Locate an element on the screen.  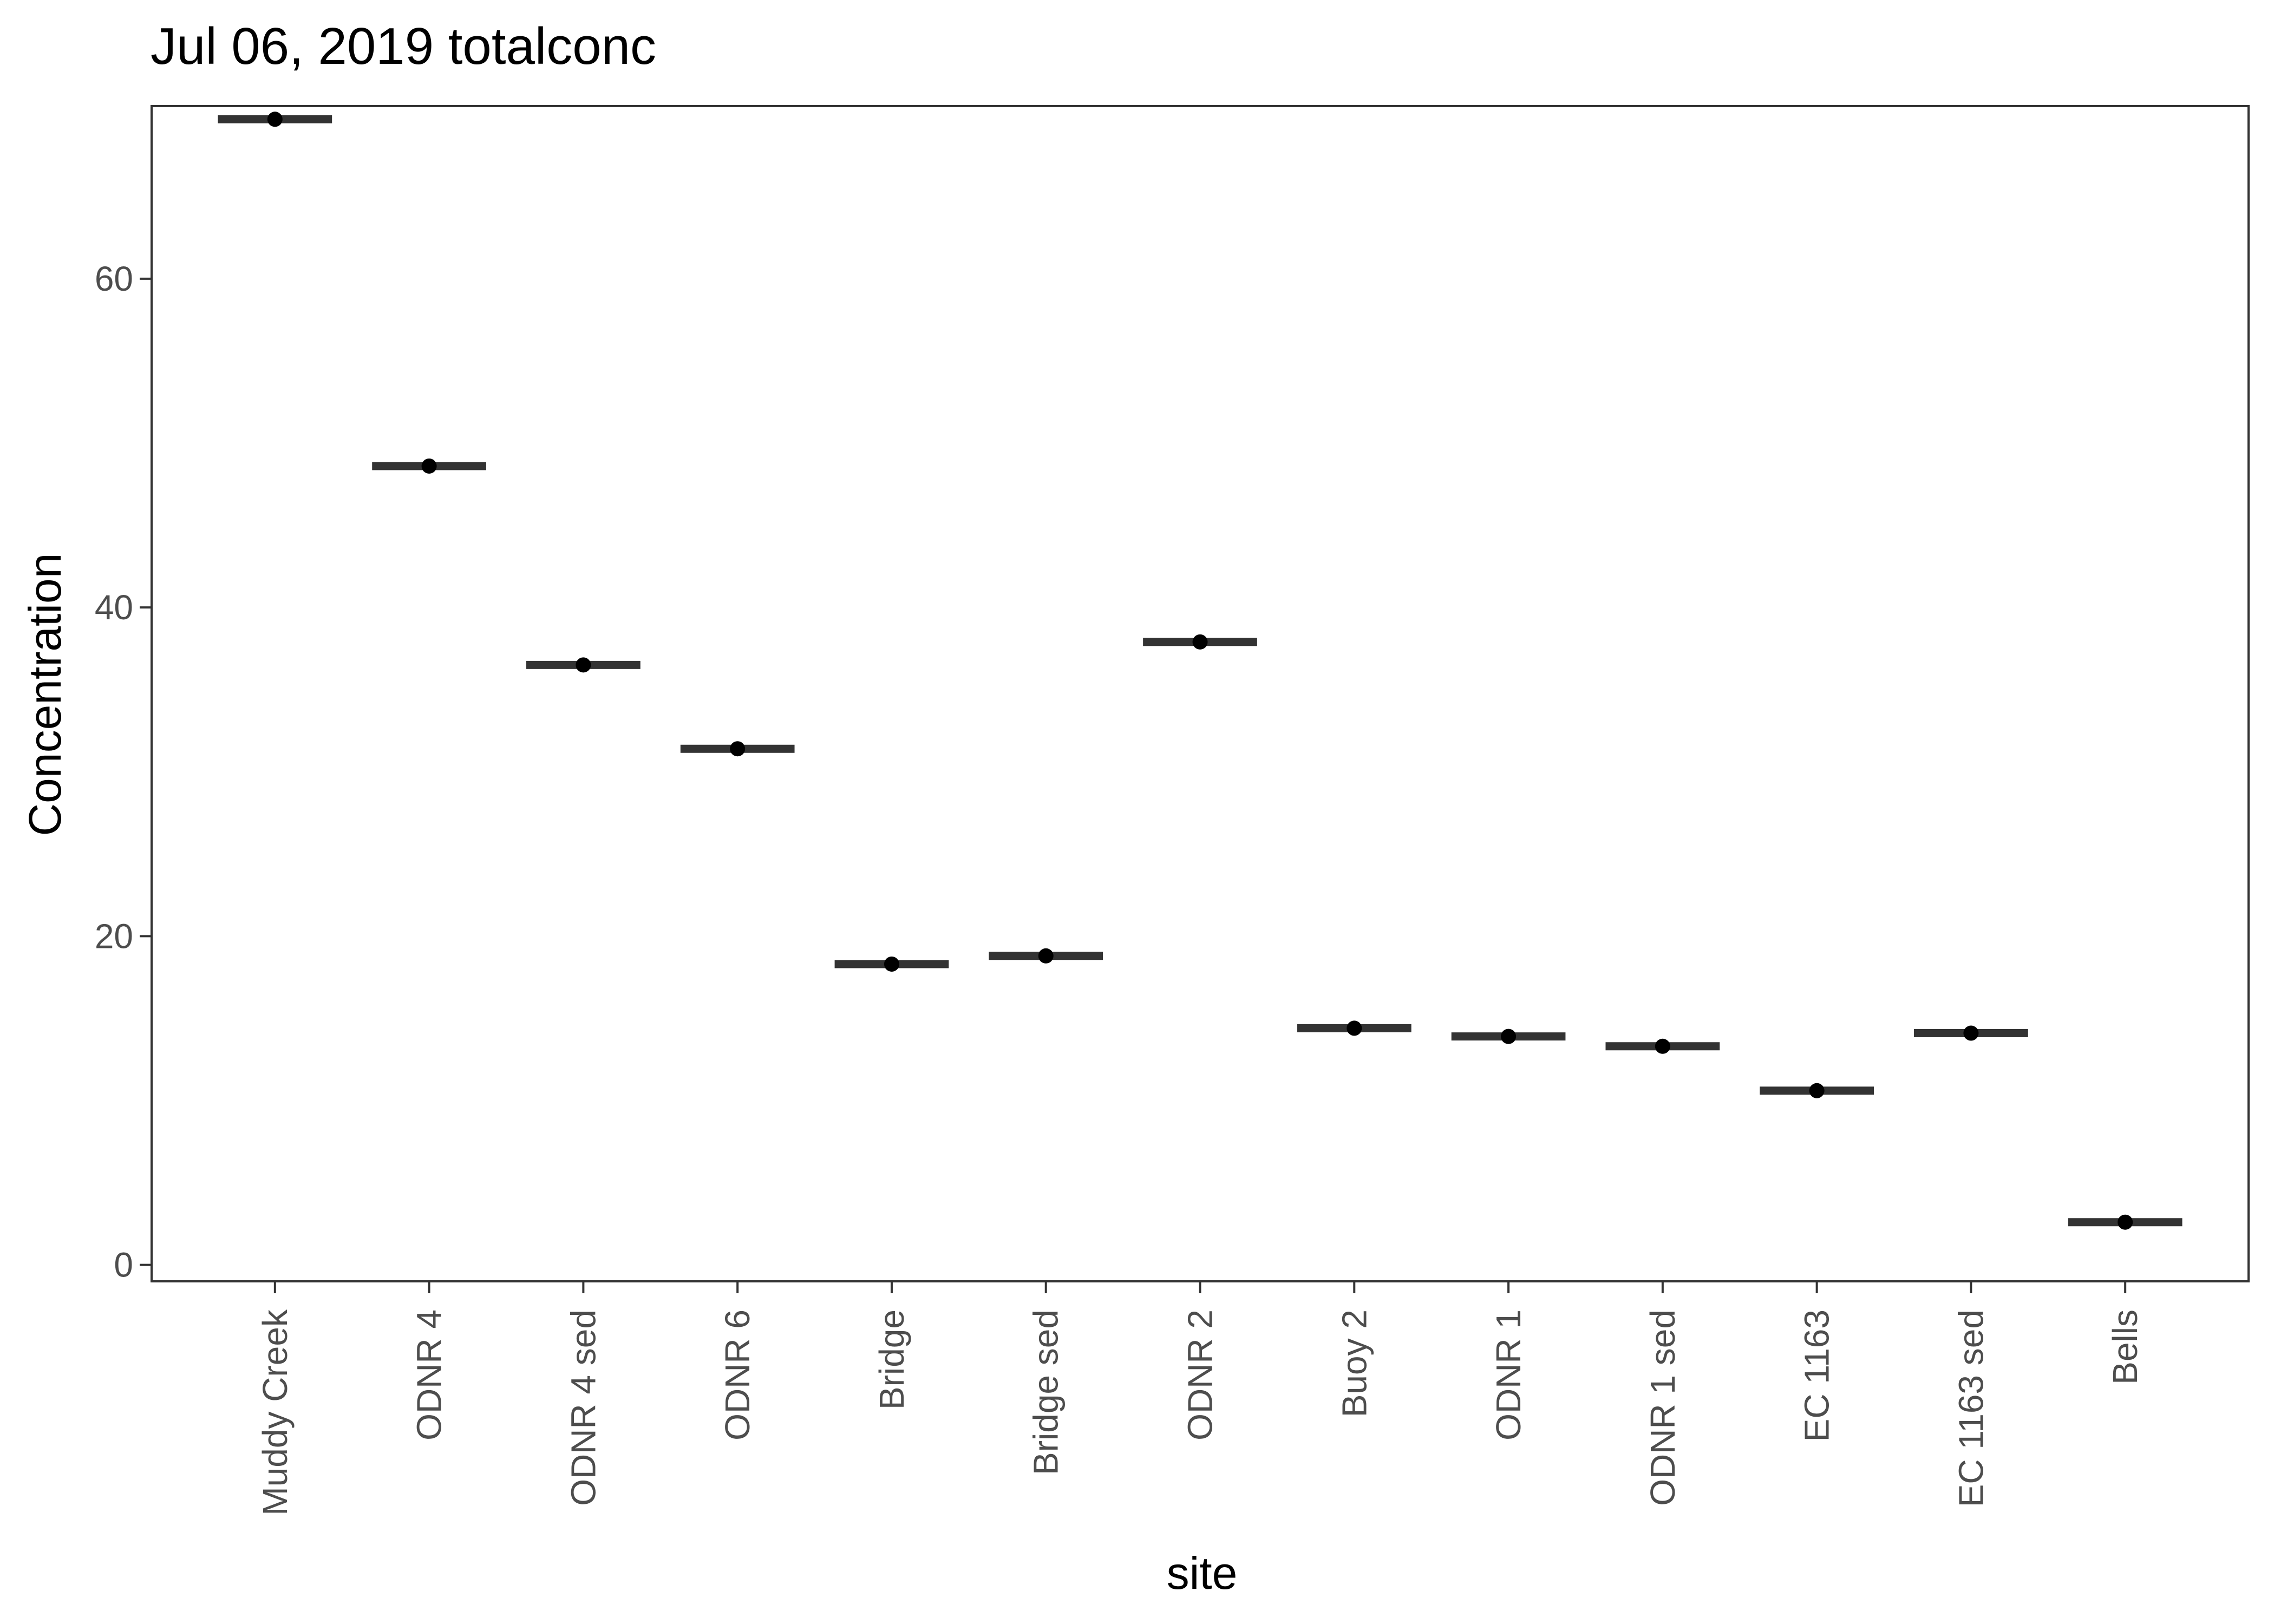
x-tick-label: Muddy Creek is located at coordinates (275, 1412).